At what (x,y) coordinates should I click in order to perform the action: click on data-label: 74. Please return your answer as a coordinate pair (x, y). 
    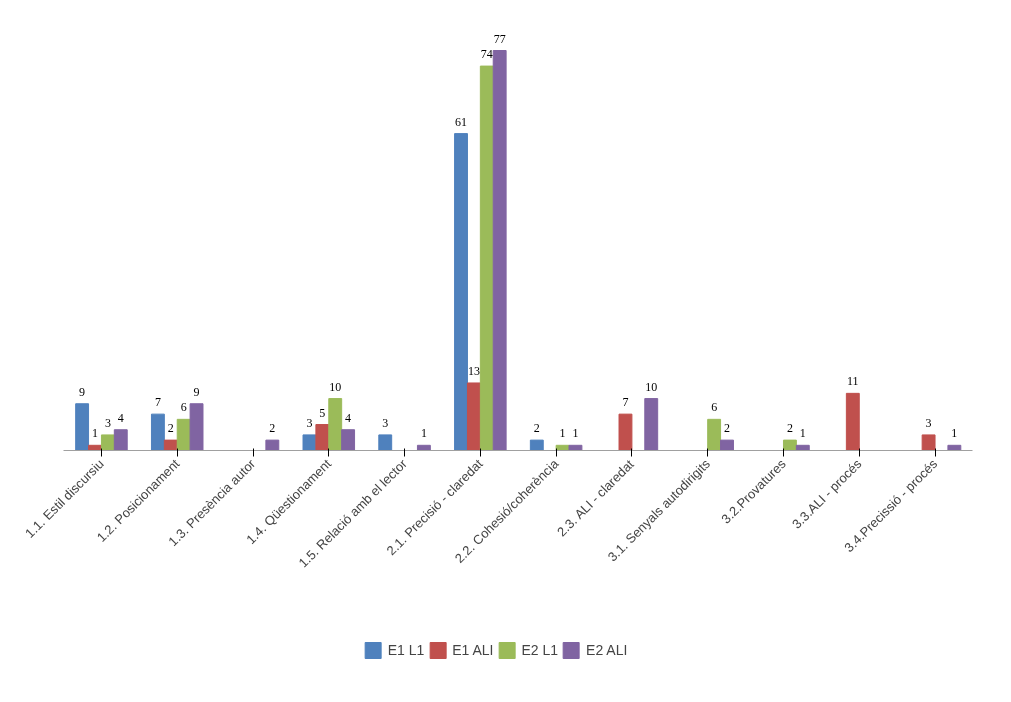
    Looking at the image, I should click on (486, 54).